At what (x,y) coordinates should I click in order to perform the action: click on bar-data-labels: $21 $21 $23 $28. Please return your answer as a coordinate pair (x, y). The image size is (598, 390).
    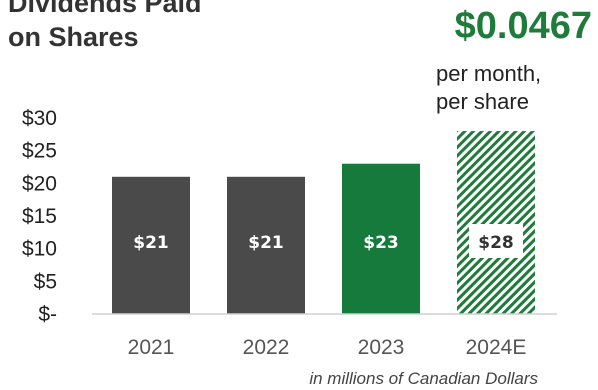
    Looking at the image, I should click on (328, 241).